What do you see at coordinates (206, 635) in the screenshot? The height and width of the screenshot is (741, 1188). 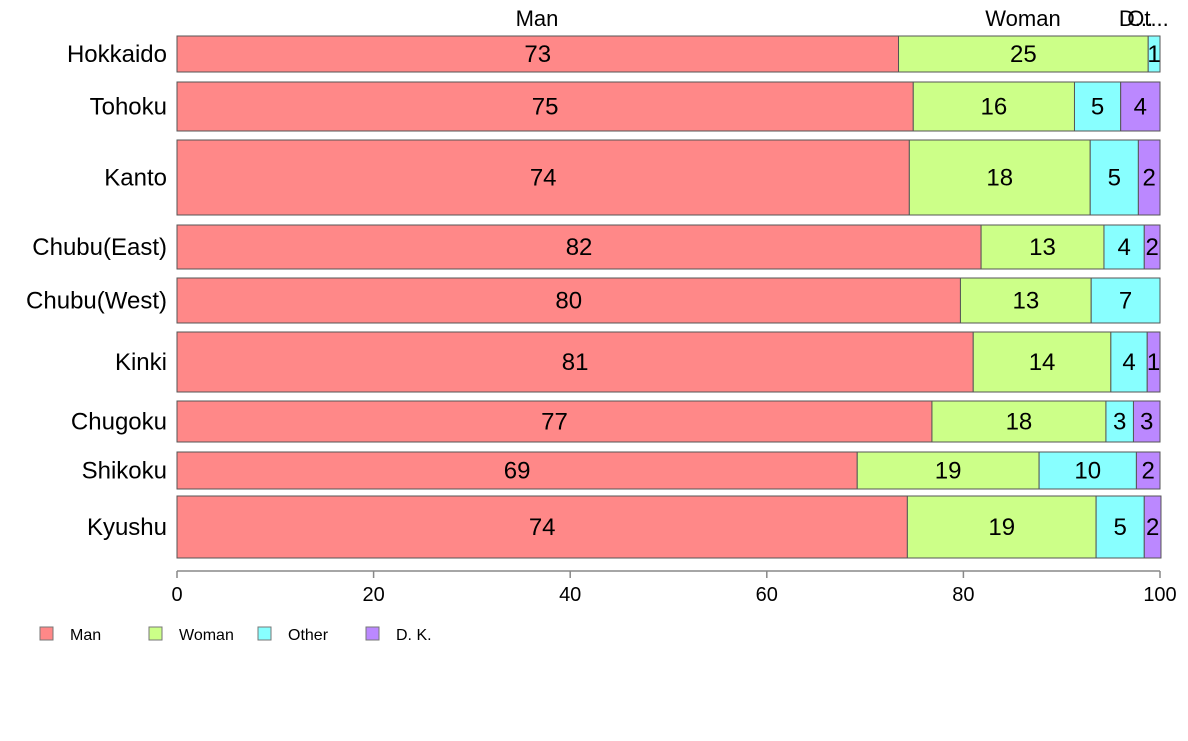 I see `legend-label: Woman` at bounding box center [206, 635].